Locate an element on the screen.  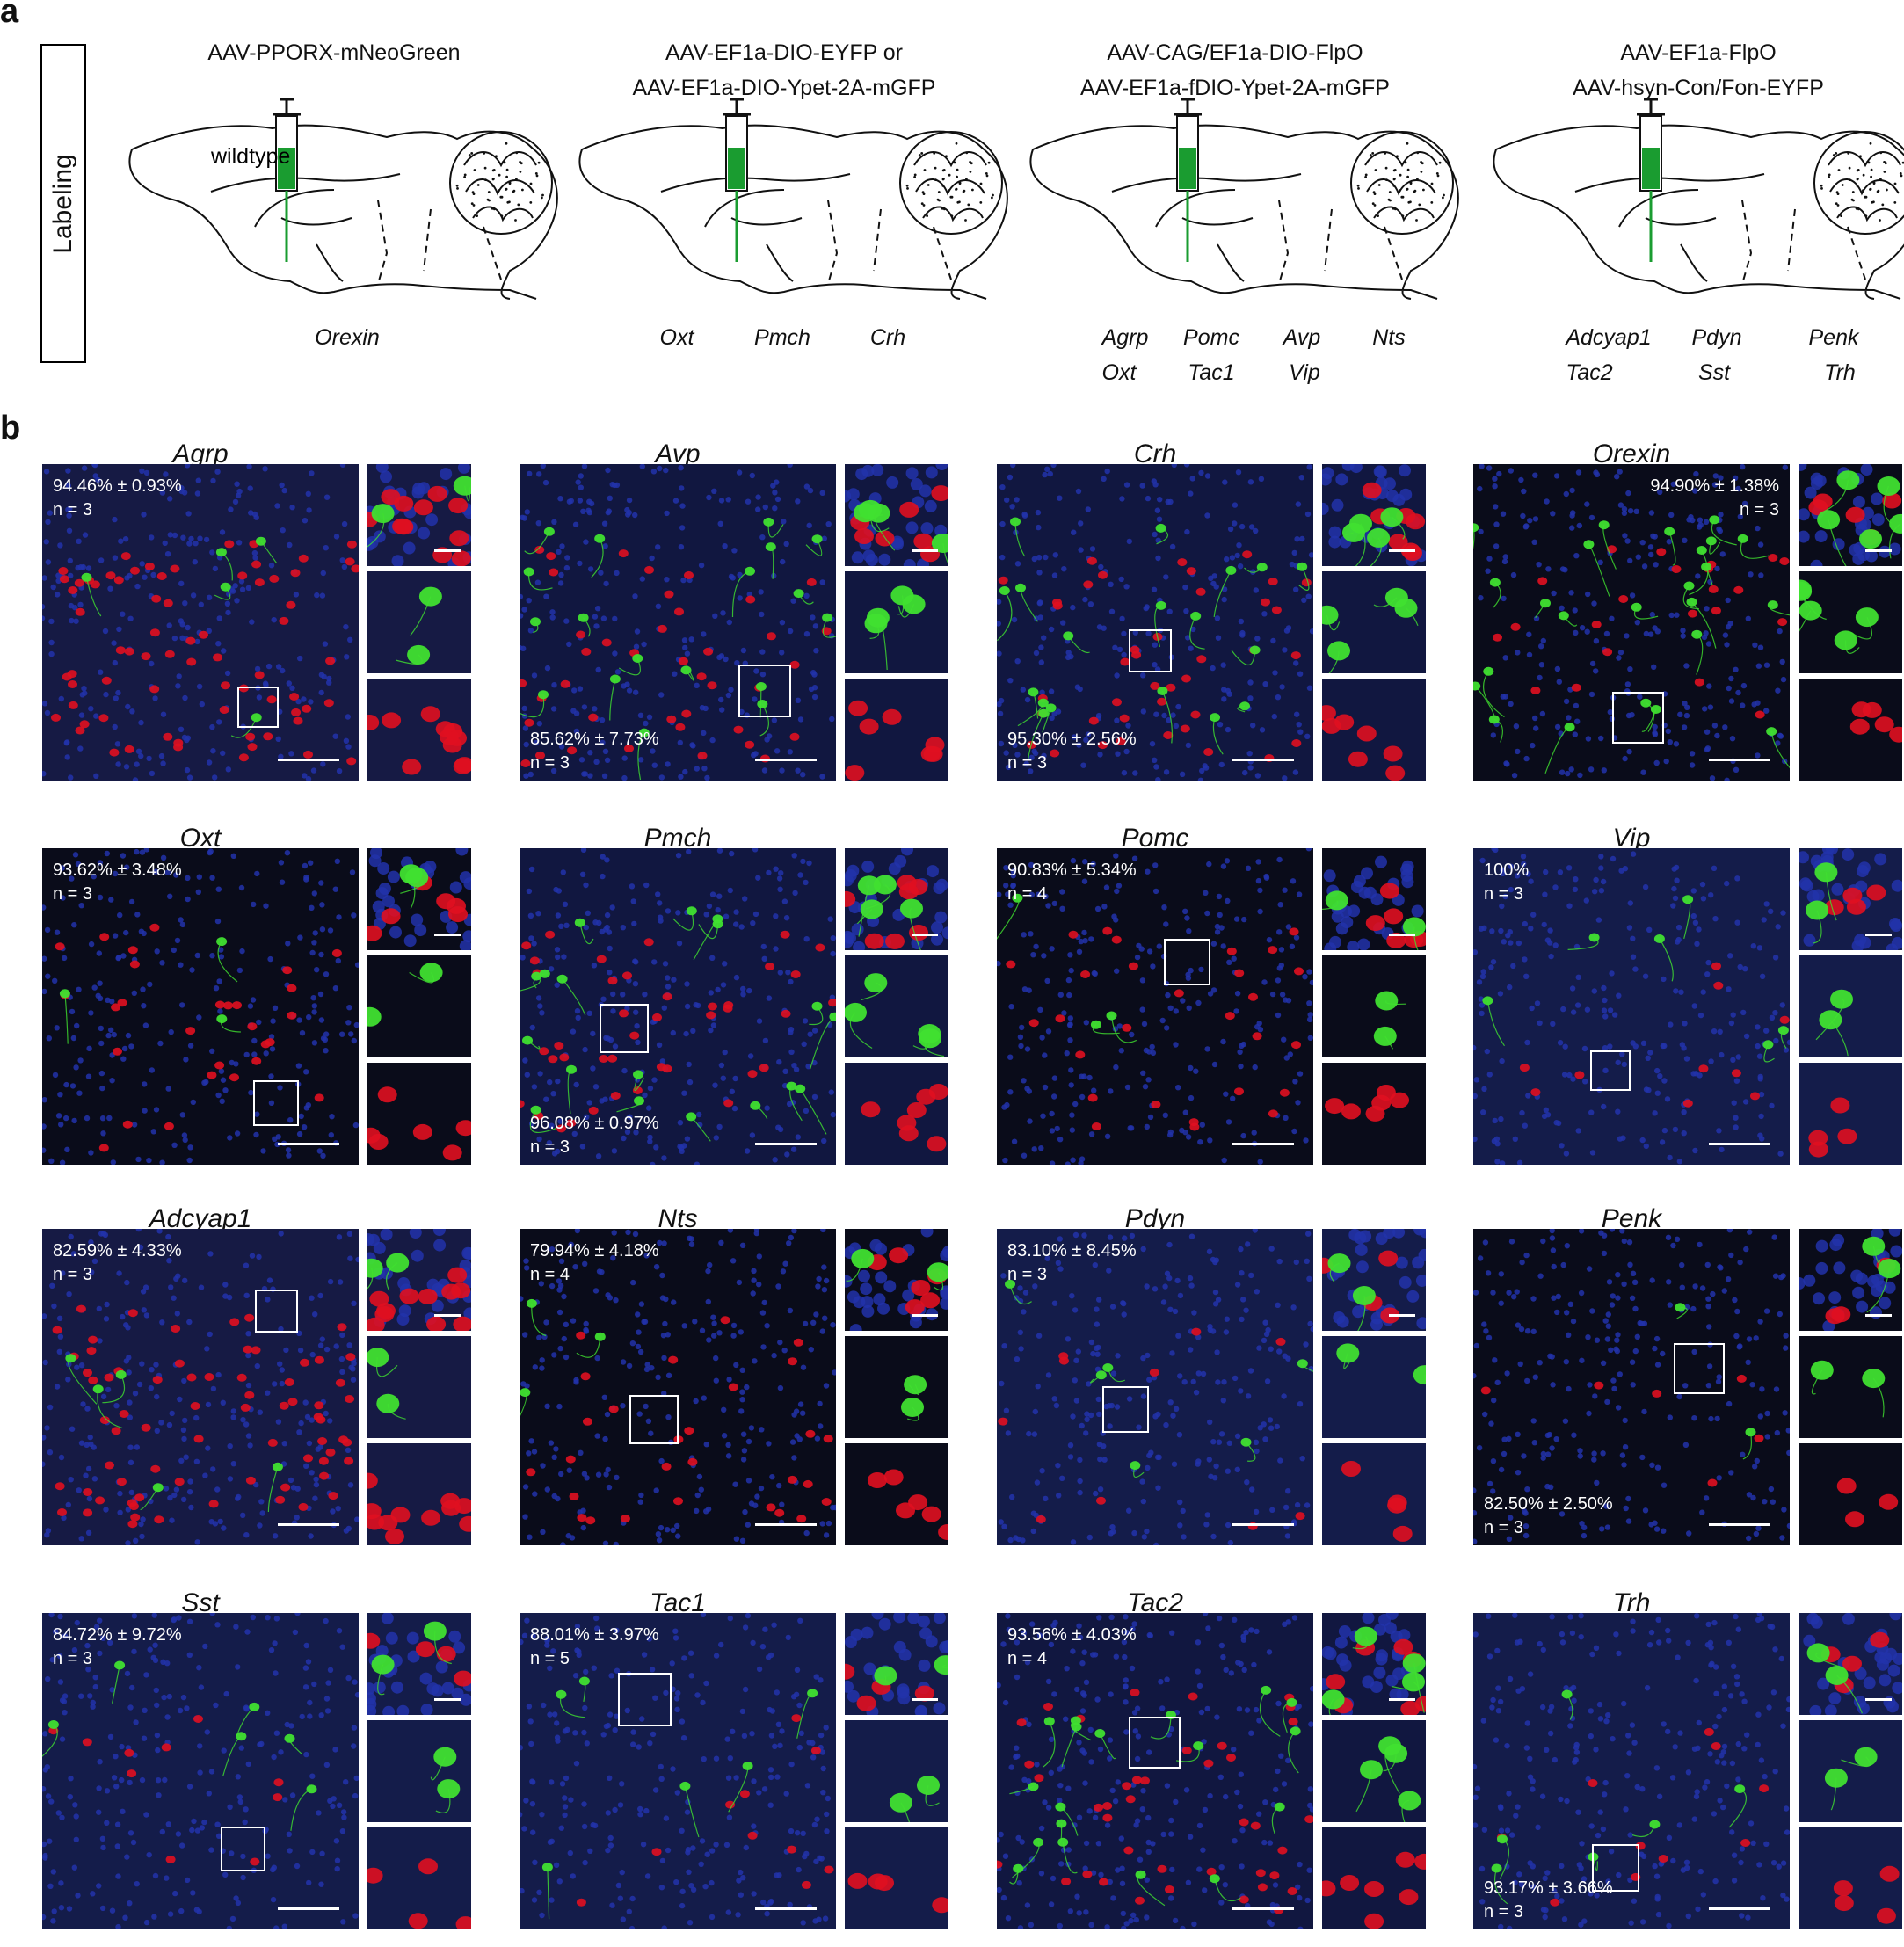
panel-vip: Vip 100% n = 3 is located at coordinates (1688, 996).